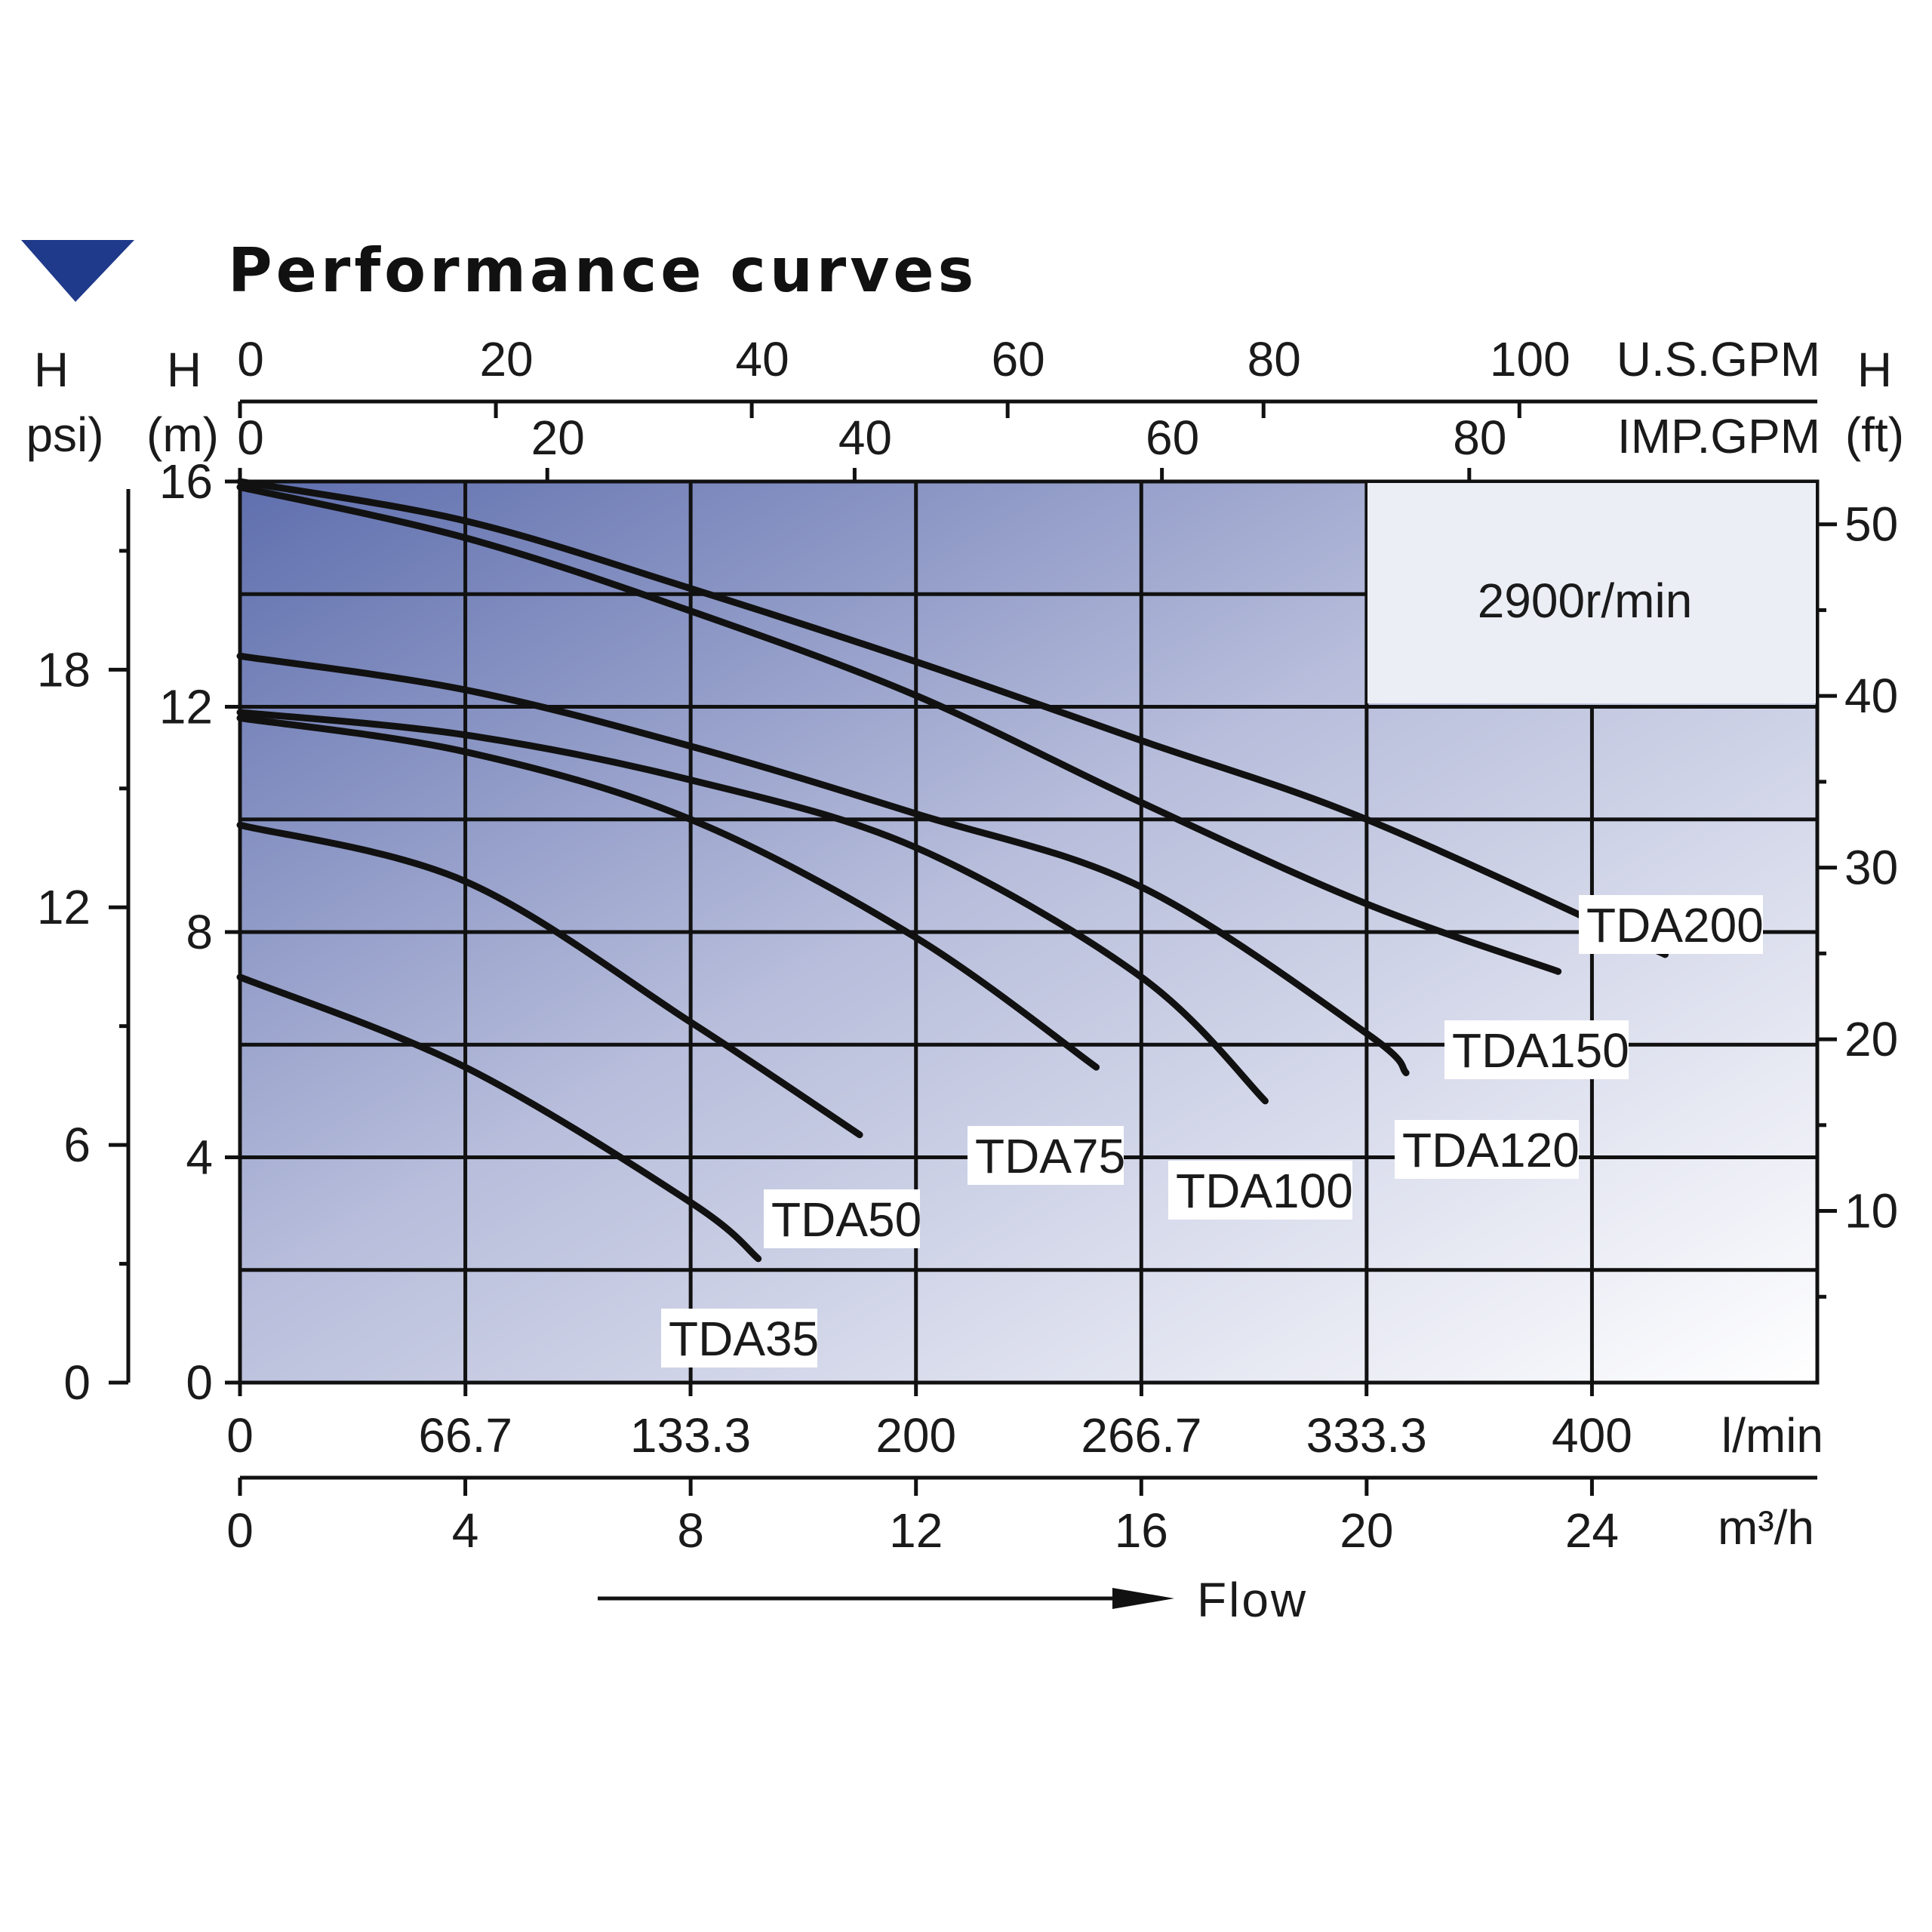 This screenshot has height=1932, width=1932. I want to click on lmin-axis-tick-label: 400, so click(1592, 1435).